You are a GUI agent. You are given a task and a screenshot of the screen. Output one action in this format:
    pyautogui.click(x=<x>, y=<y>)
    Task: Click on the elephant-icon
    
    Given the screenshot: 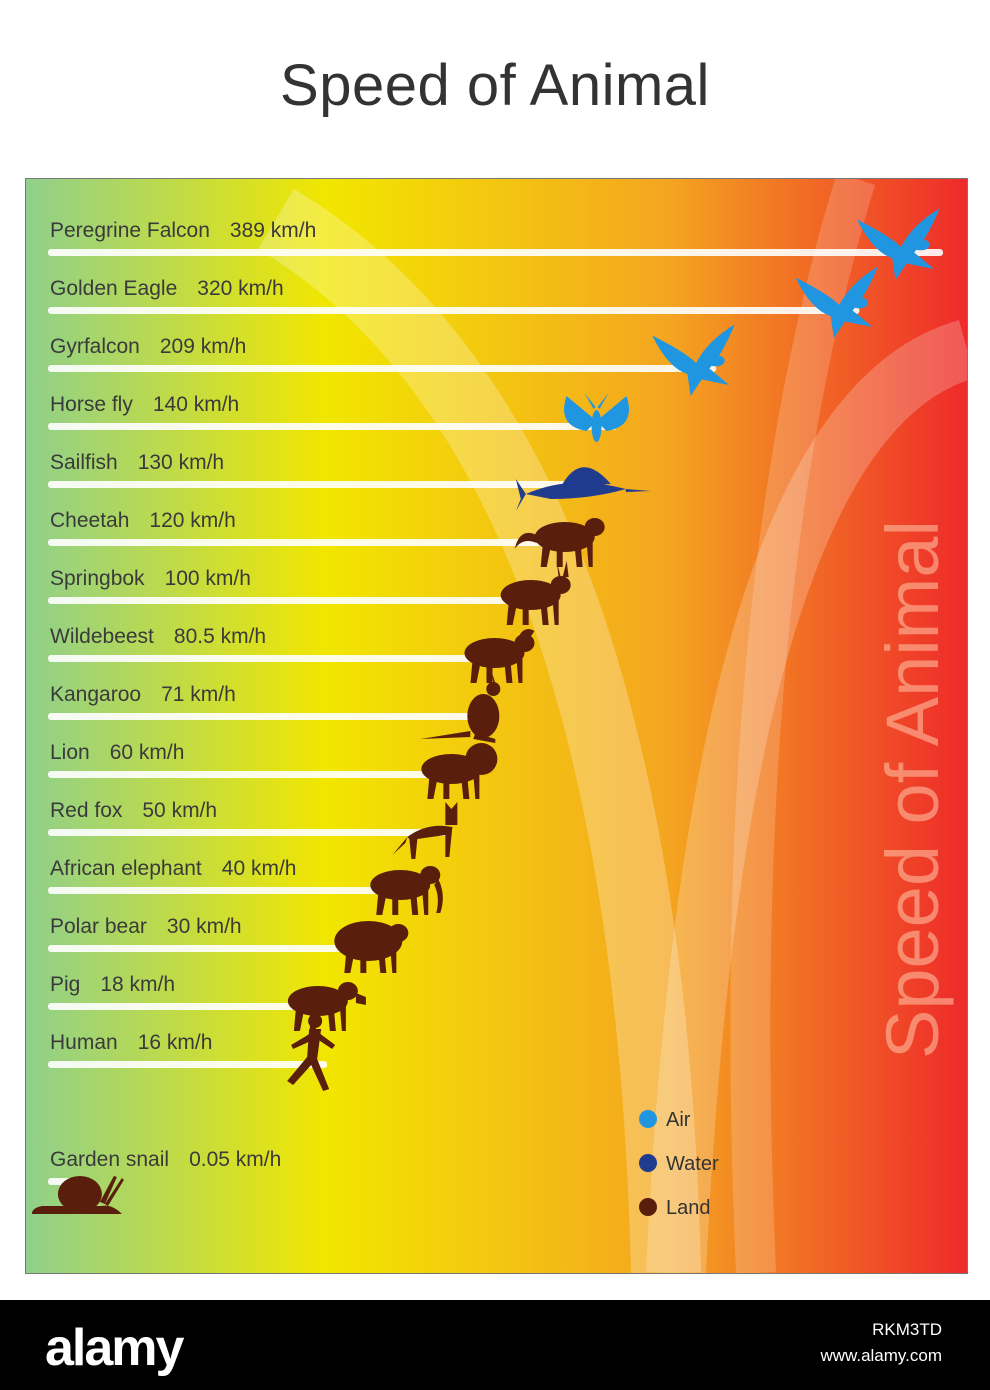 What is the action you would take?
    pyautogui.click(x=406, y=890)
    